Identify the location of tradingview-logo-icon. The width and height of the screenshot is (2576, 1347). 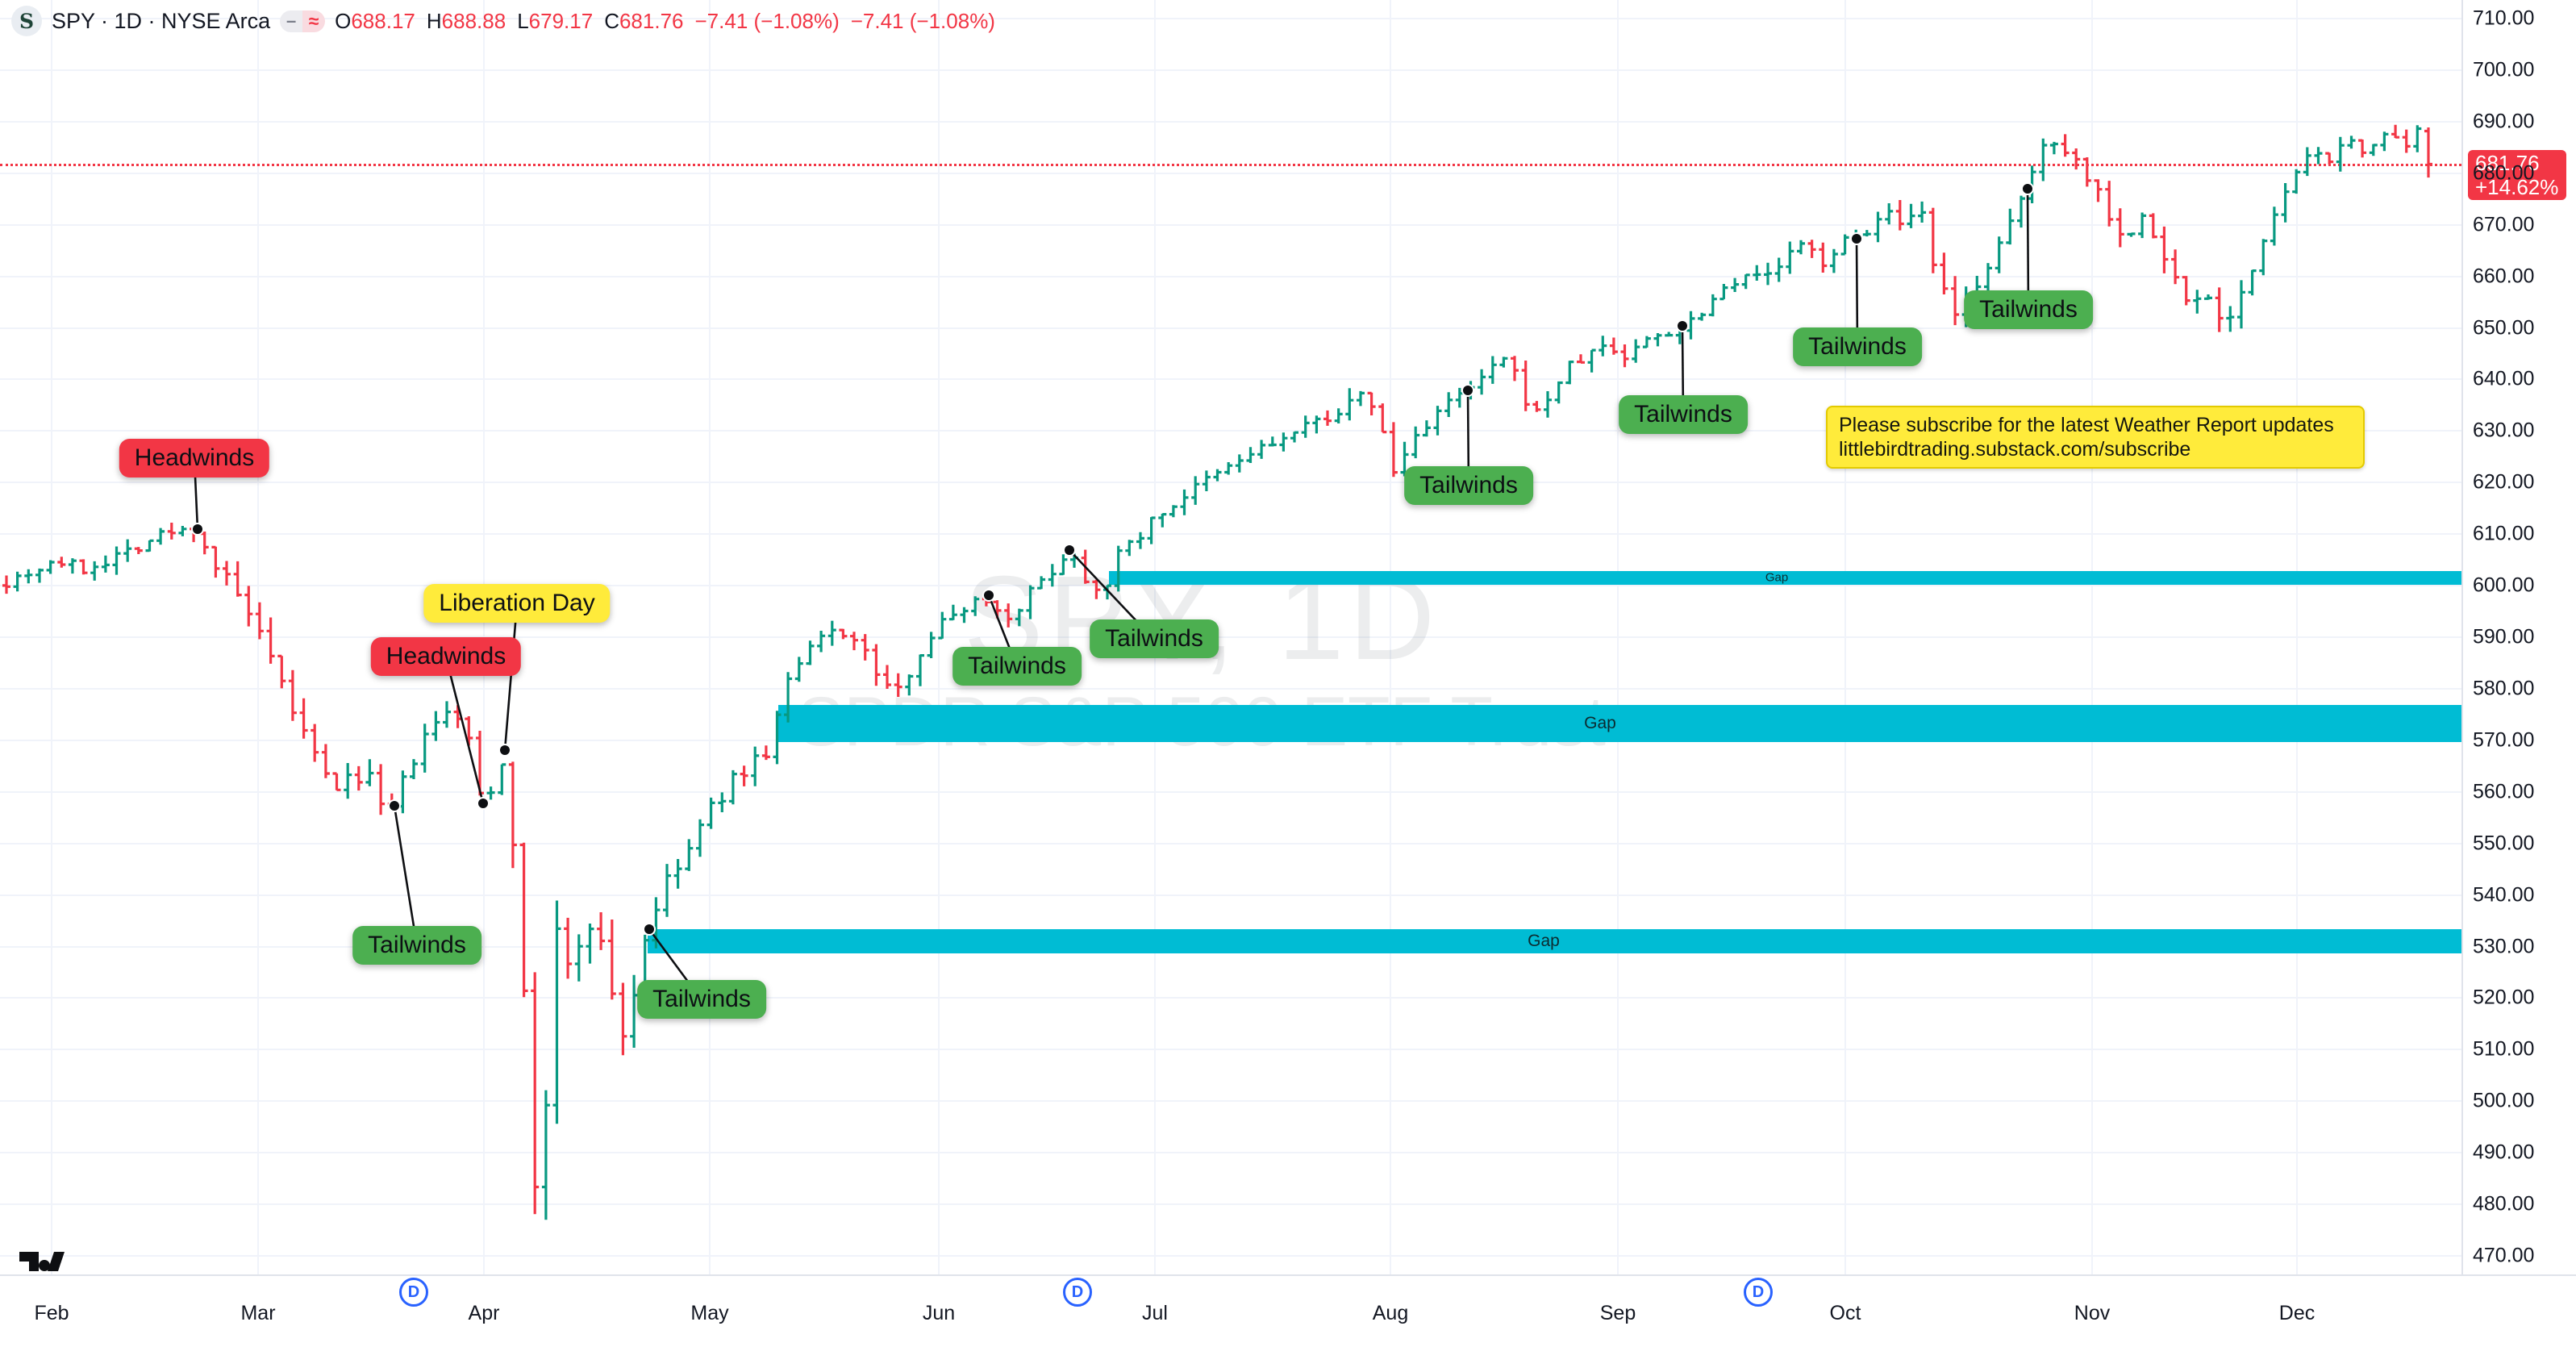
(42, 1261).